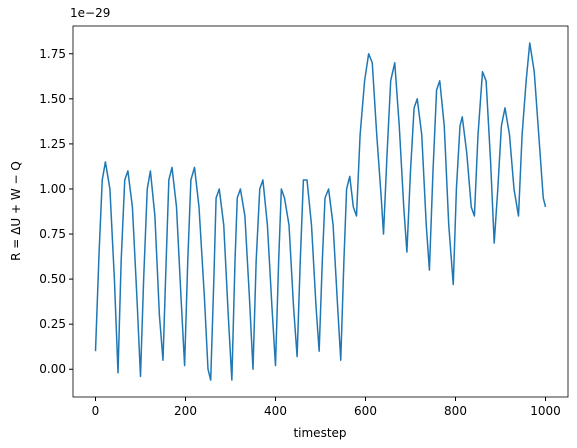 This screenshot has width=577, height=448. I want to click on y-tick-label: 0.25, so click(52, 324).